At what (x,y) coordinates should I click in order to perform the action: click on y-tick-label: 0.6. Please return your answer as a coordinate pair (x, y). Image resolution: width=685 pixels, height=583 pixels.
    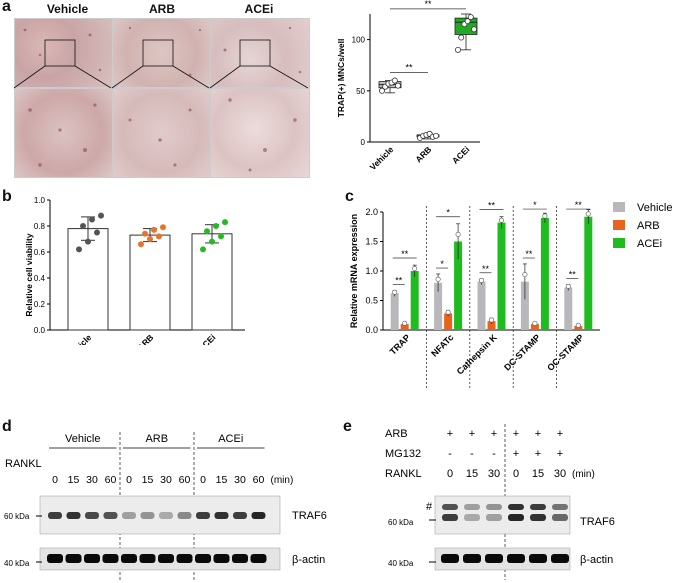
    Looking at the image, I should click on (40, 252).